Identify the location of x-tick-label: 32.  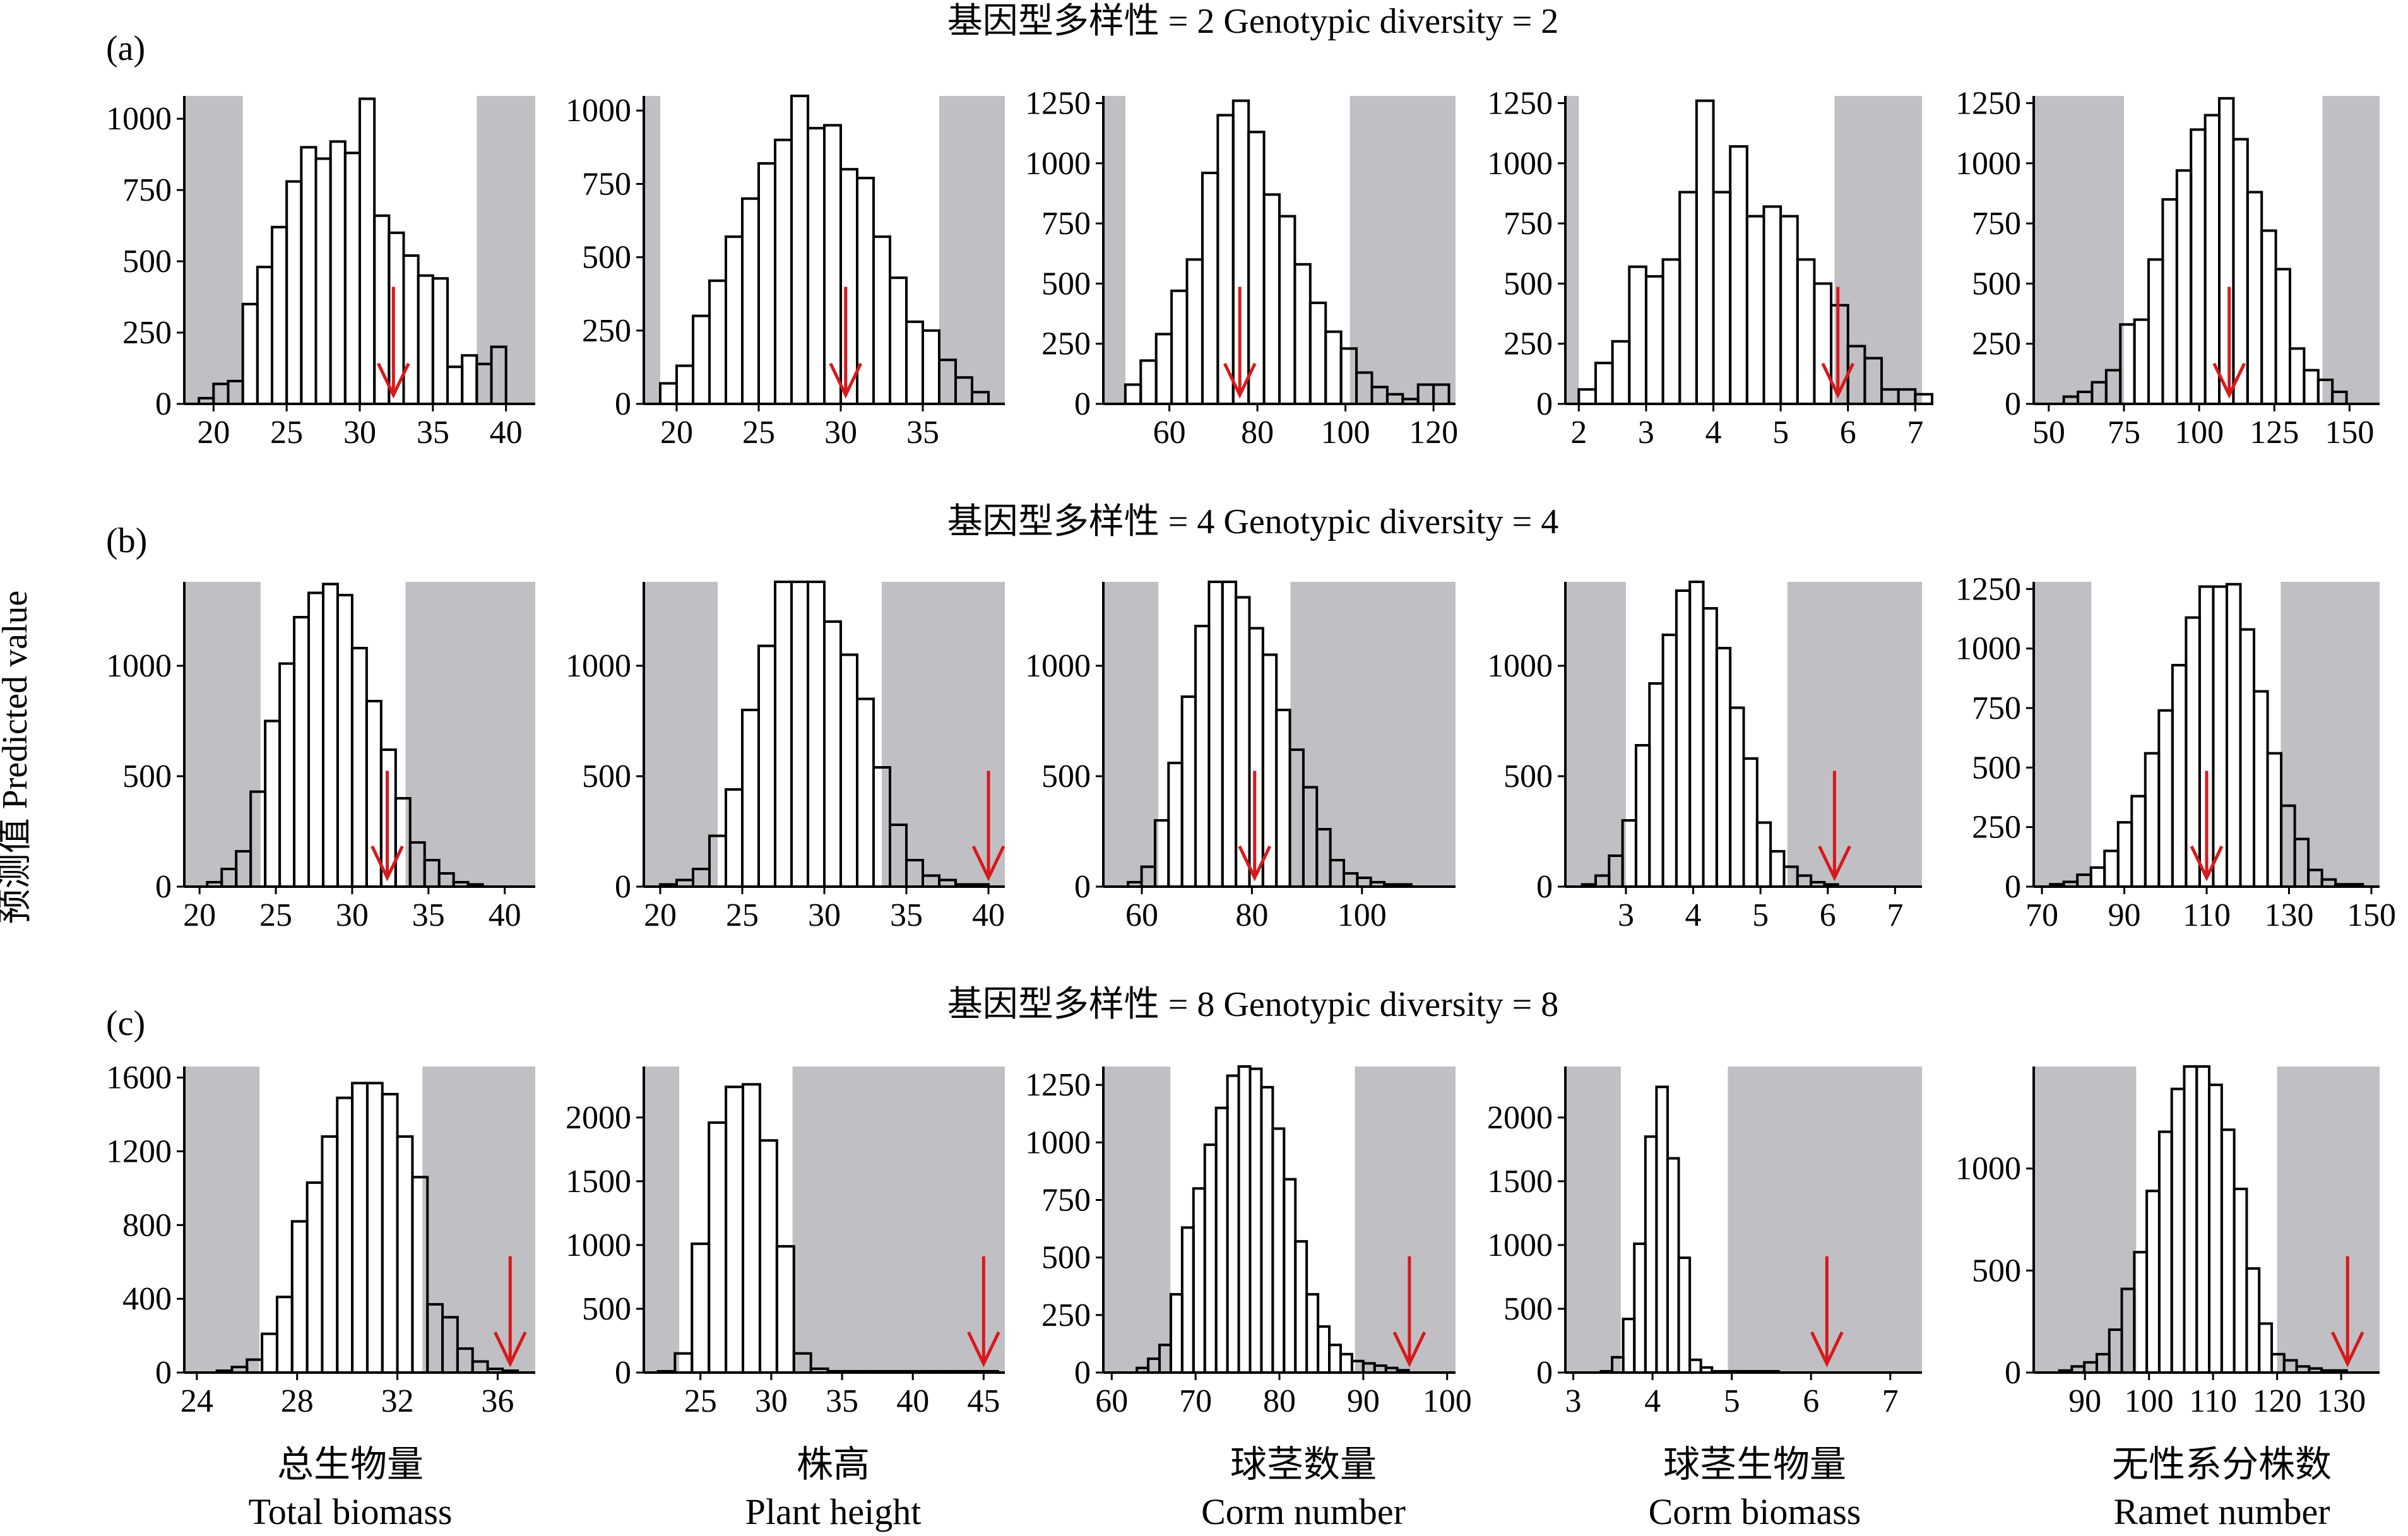
(397, 1401).